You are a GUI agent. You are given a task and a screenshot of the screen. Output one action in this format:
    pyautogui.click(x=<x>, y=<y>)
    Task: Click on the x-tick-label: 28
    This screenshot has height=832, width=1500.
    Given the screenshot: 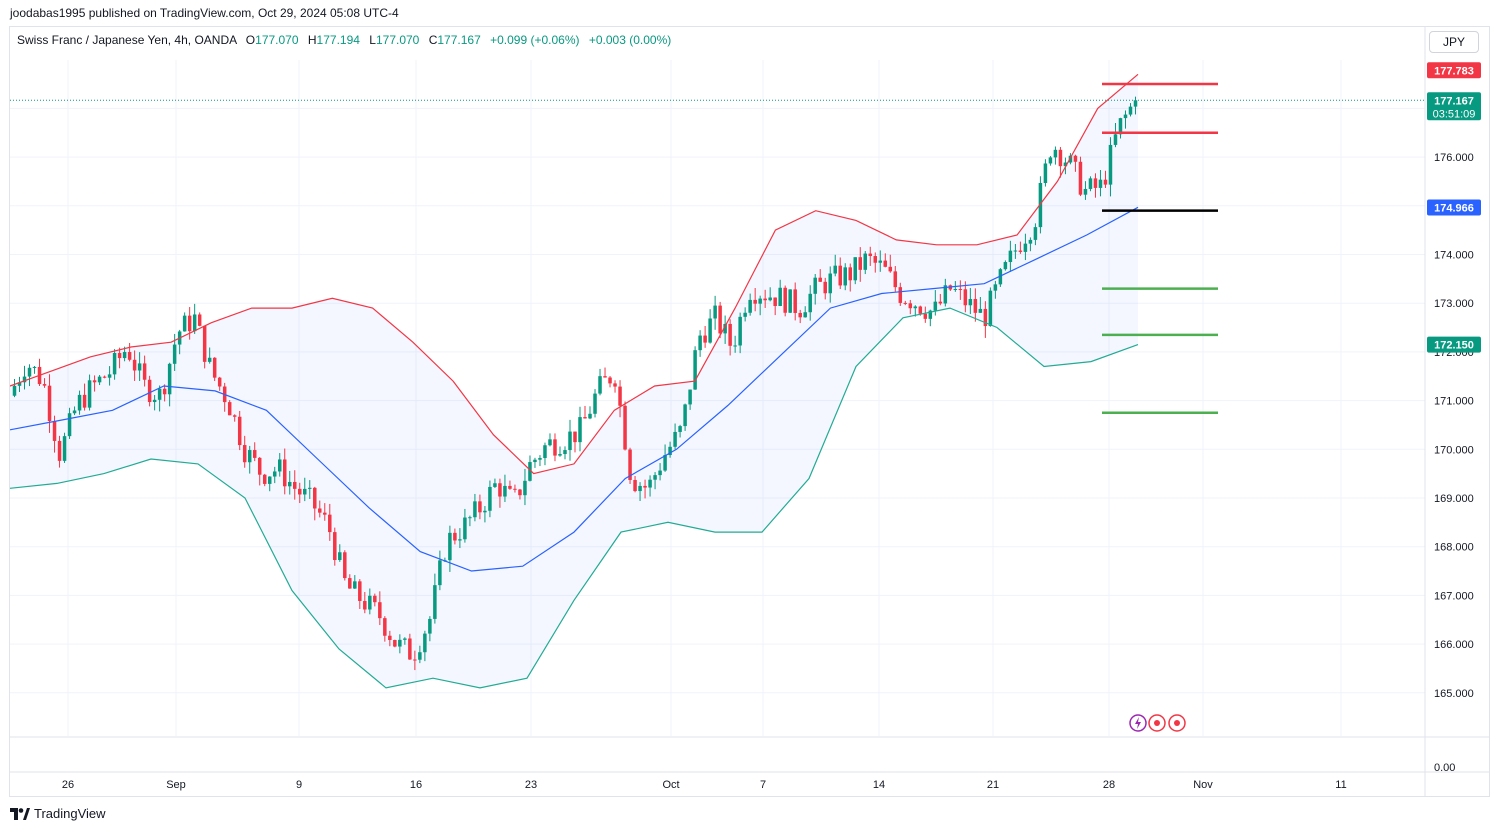 What is the action you would take?
    pyautogui.click(x=1109, y=785)
    